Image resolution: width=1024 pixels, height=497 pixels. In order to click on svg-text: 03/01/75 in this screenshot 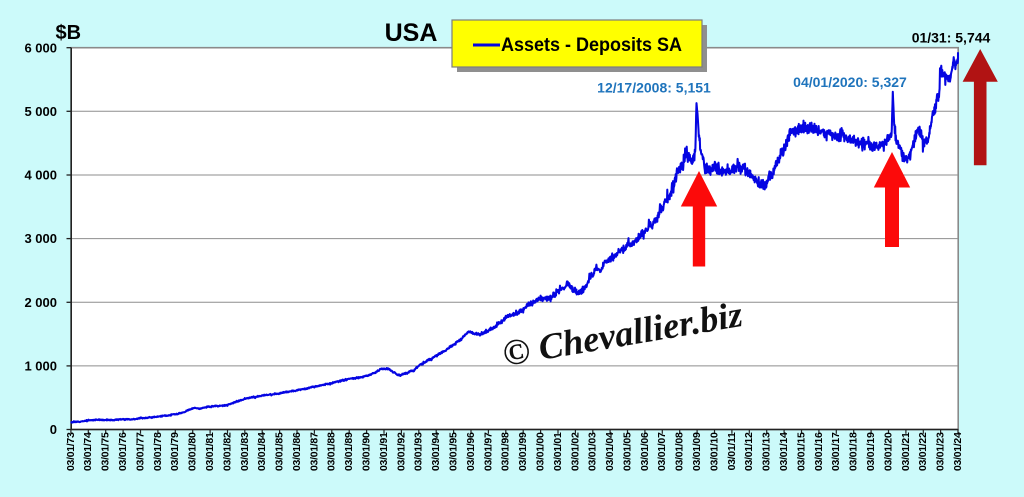, I will do `click(106, 451)`.